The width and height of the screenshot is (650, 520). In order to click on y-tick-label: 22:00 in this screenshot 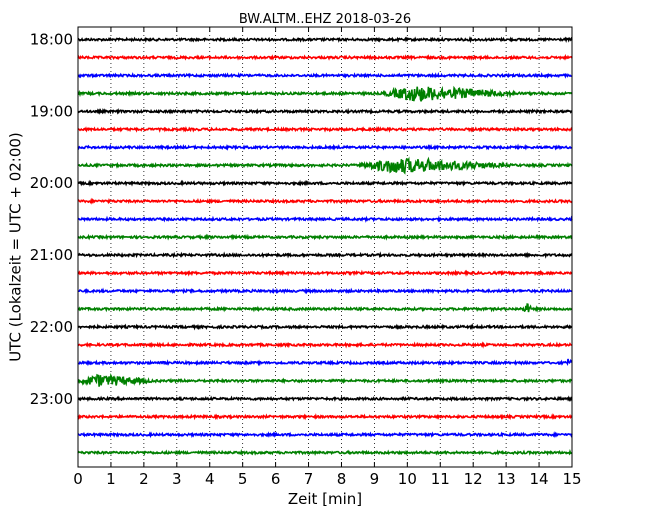, I will do `click(51, 327)`.